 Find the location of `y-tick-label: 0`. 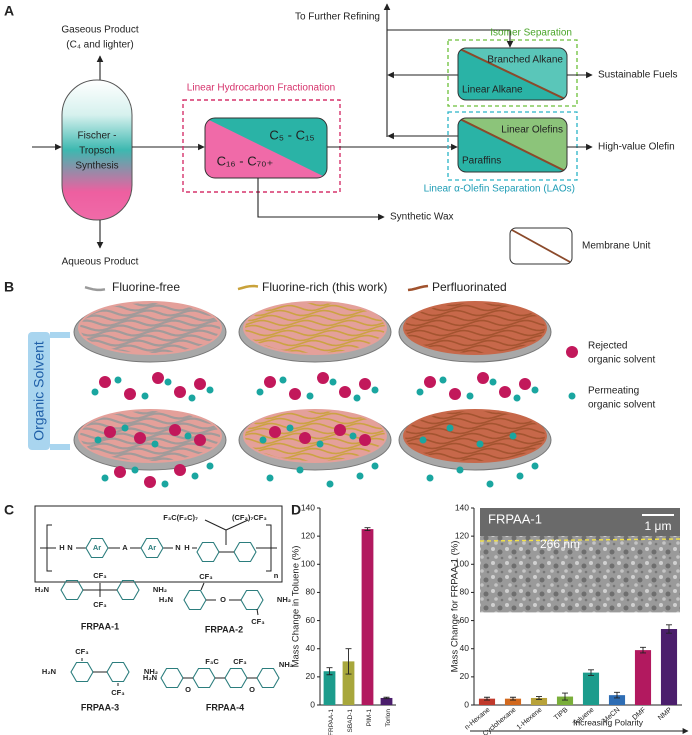

y-tick-label: 0 is located at coordinates (466, 704).